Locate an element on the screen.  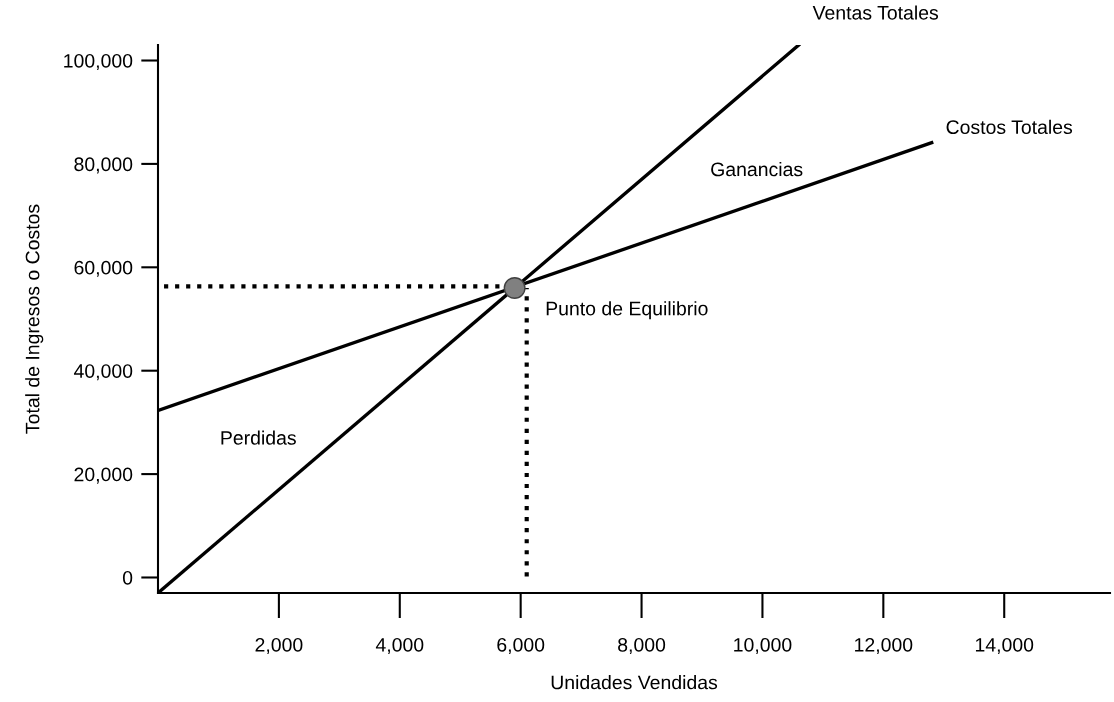
x-tick-label: 14,000 is located at coordinates (1004, 646).